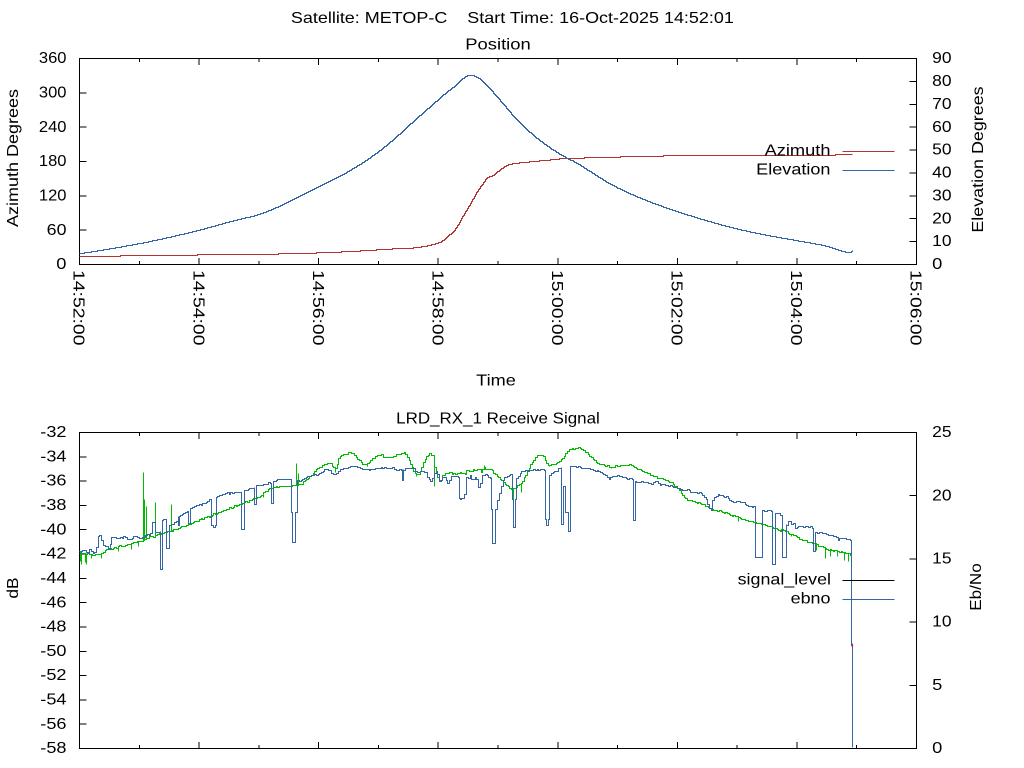 This screenshot has height=768, width=1024. What do you see at coordinates (53, 627) in the screenshot?
I see `svg-text: -48` at bounding box center [53, 627].